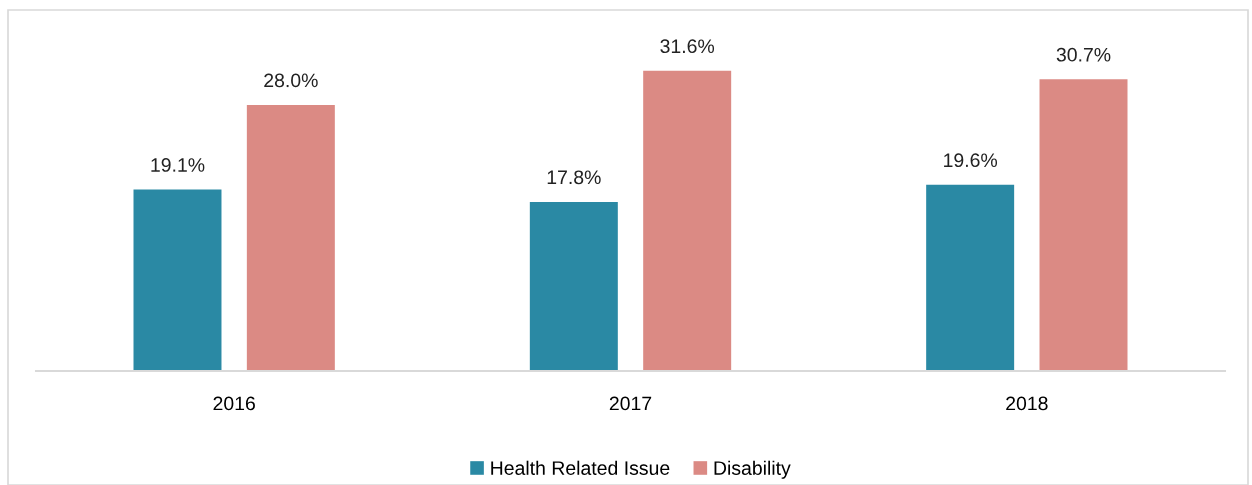 Image resolution: width=1252 pixels, height=485 pixels. I want to click on x-tick-label: 2018, so click(1027, 403).